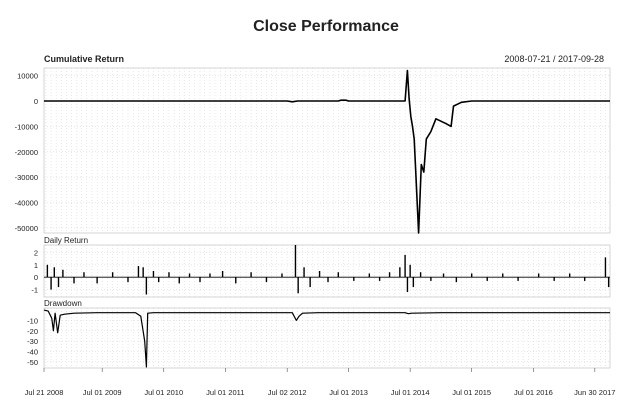 The width and height of the screenshot is (640, 409). What do you see at coordinates (27, 76) in the screenshot?
I see `cumulative-return-y-tick-label: 10000` at bounding box center [27, 76].